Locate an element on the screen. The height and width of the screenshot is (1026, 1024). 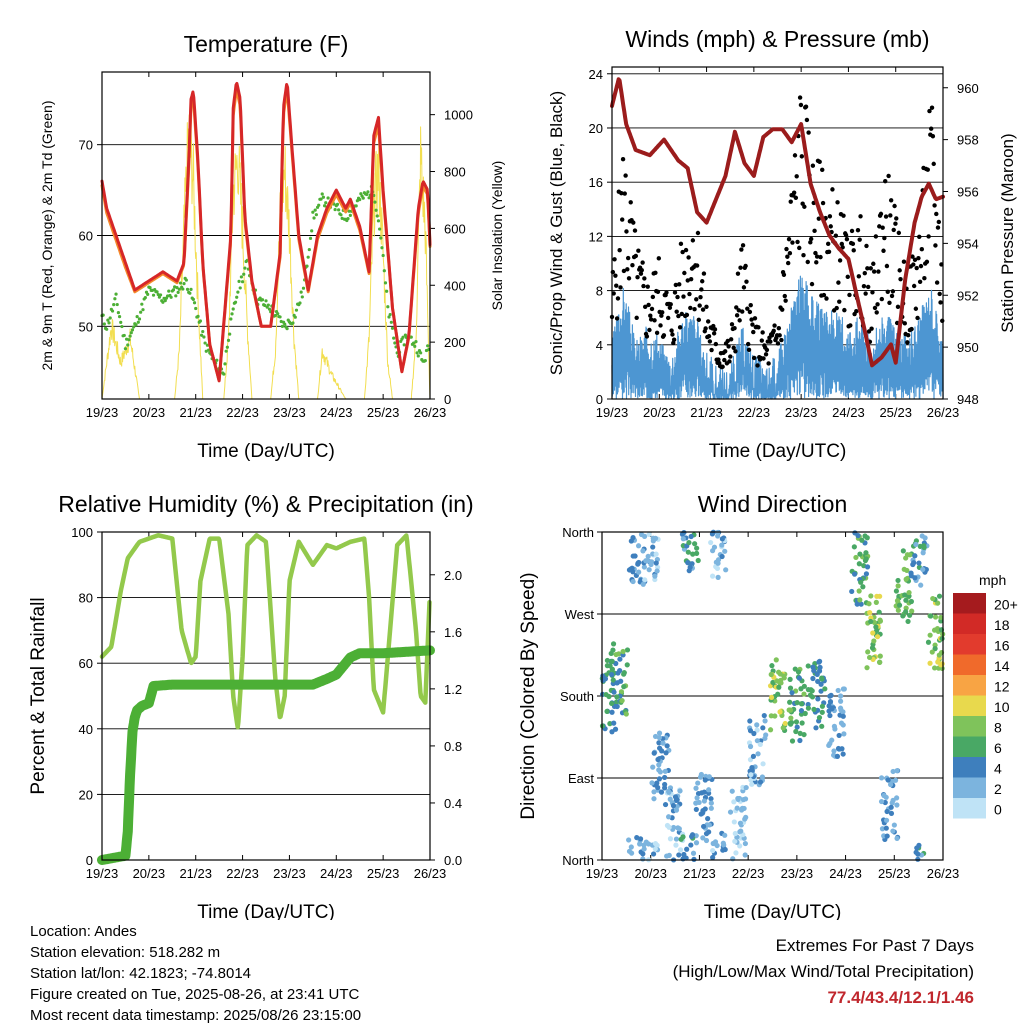
legend-title: mph is located at coordinates (992, 580).